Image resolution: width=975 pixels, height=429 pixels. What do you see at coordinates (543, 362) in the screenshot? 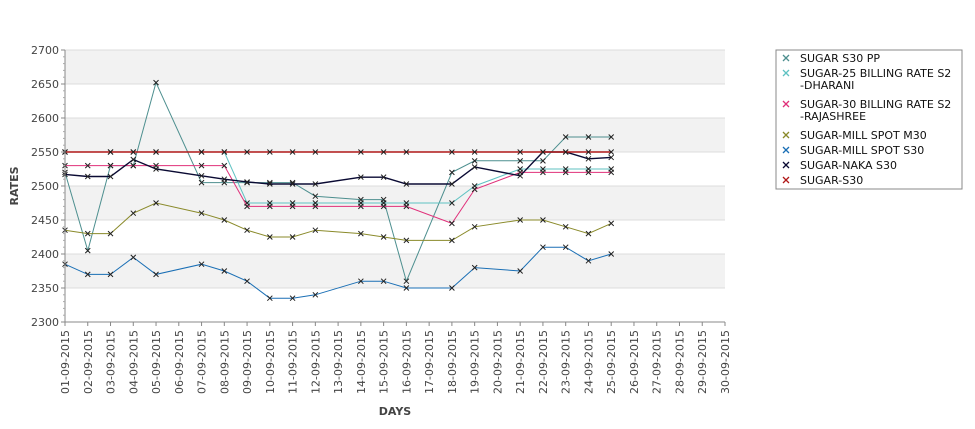
I see `x-tick-label: 22-09-2015` at bounding box center [543, 362].